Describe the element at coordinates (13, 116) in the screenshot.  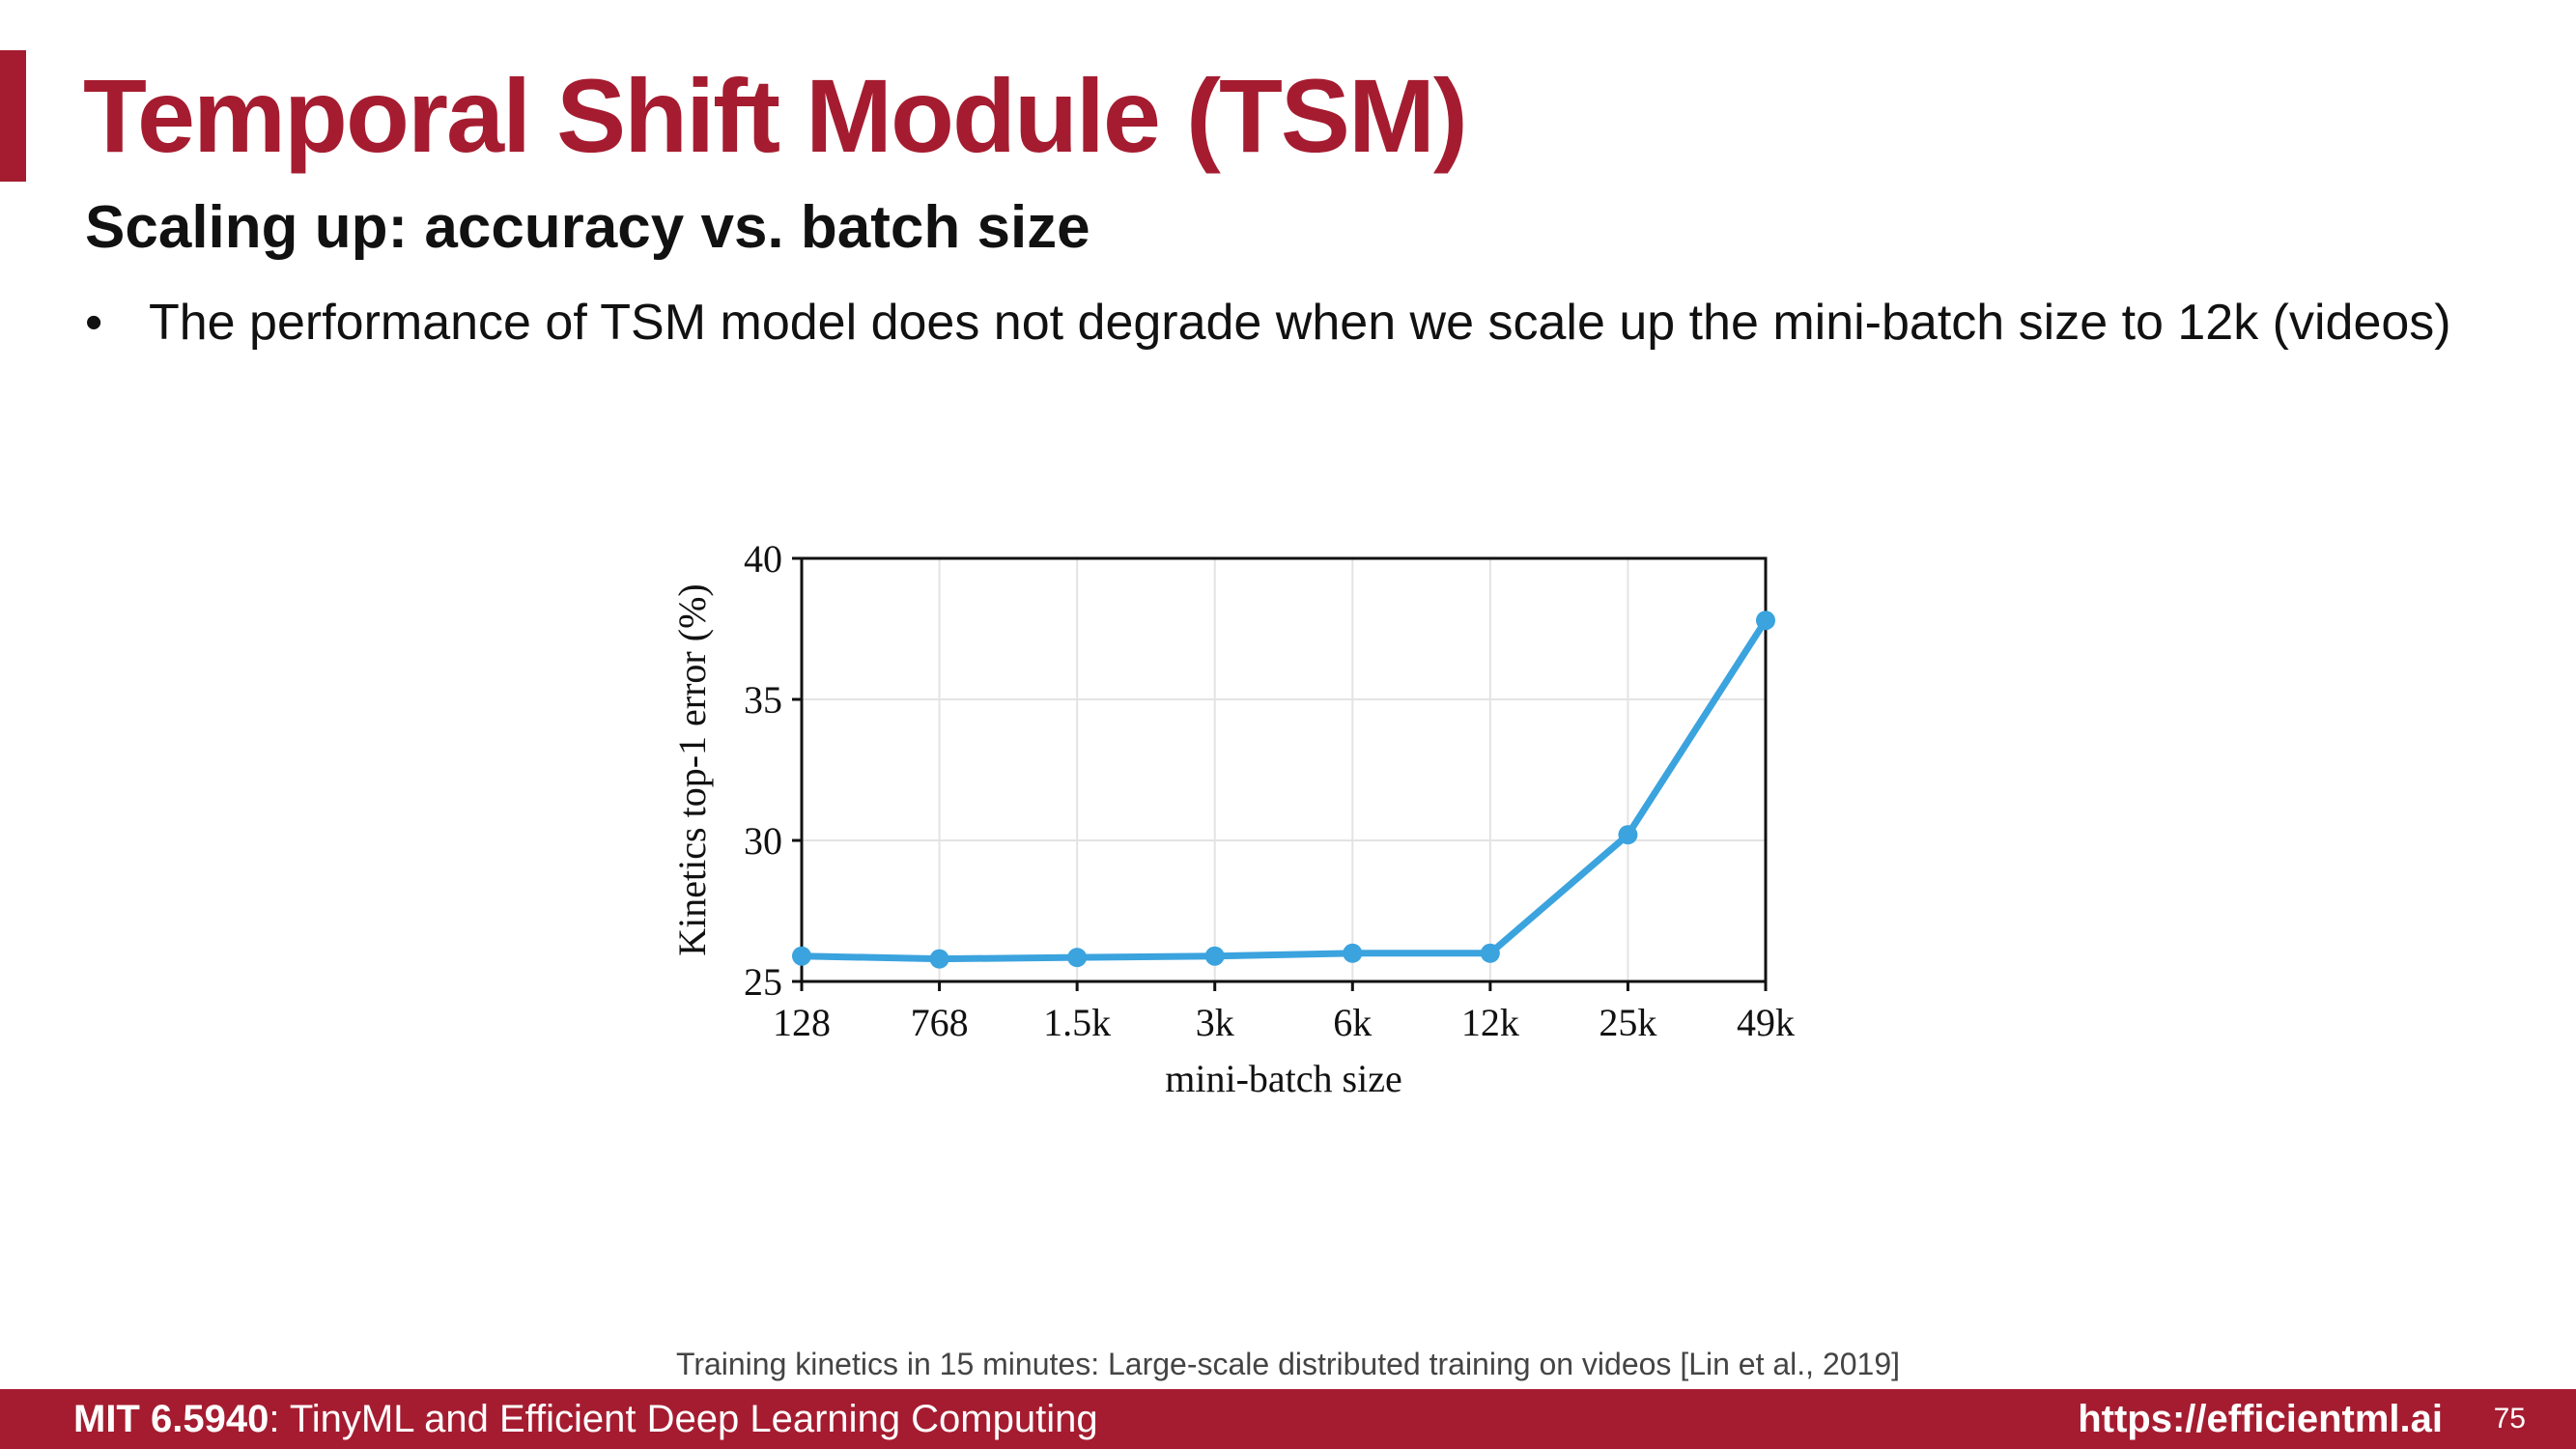
I see `title-accent-bar` at that location.